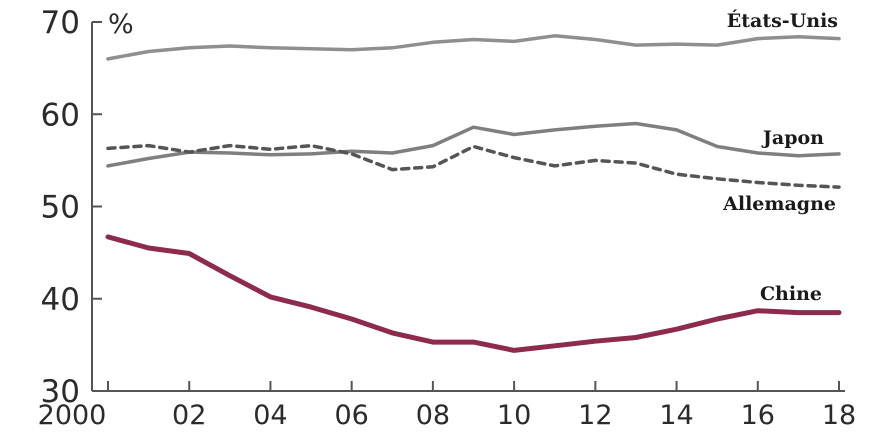 This screenshot has height=432, width=870. Describe the element at coordinates (595, 415) in the screenshot. I see `x-tick-label: 12` at that location.